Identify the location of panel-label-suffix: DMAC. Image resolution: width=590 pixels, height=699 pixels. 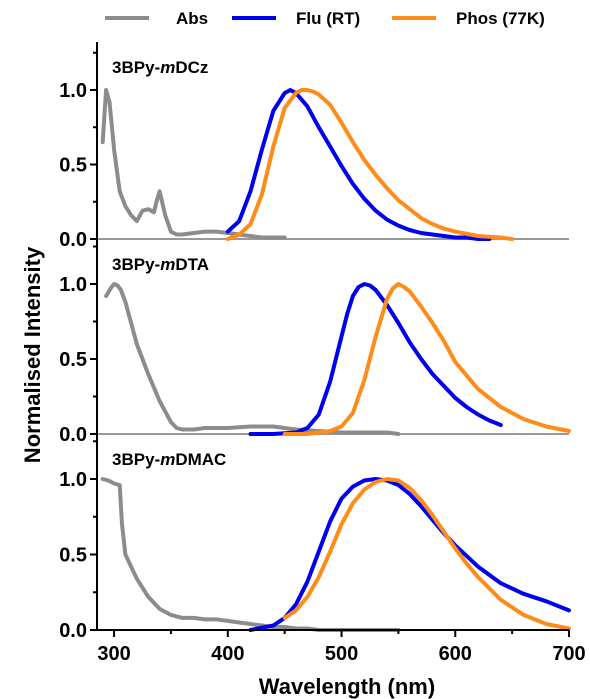
(200, 459).